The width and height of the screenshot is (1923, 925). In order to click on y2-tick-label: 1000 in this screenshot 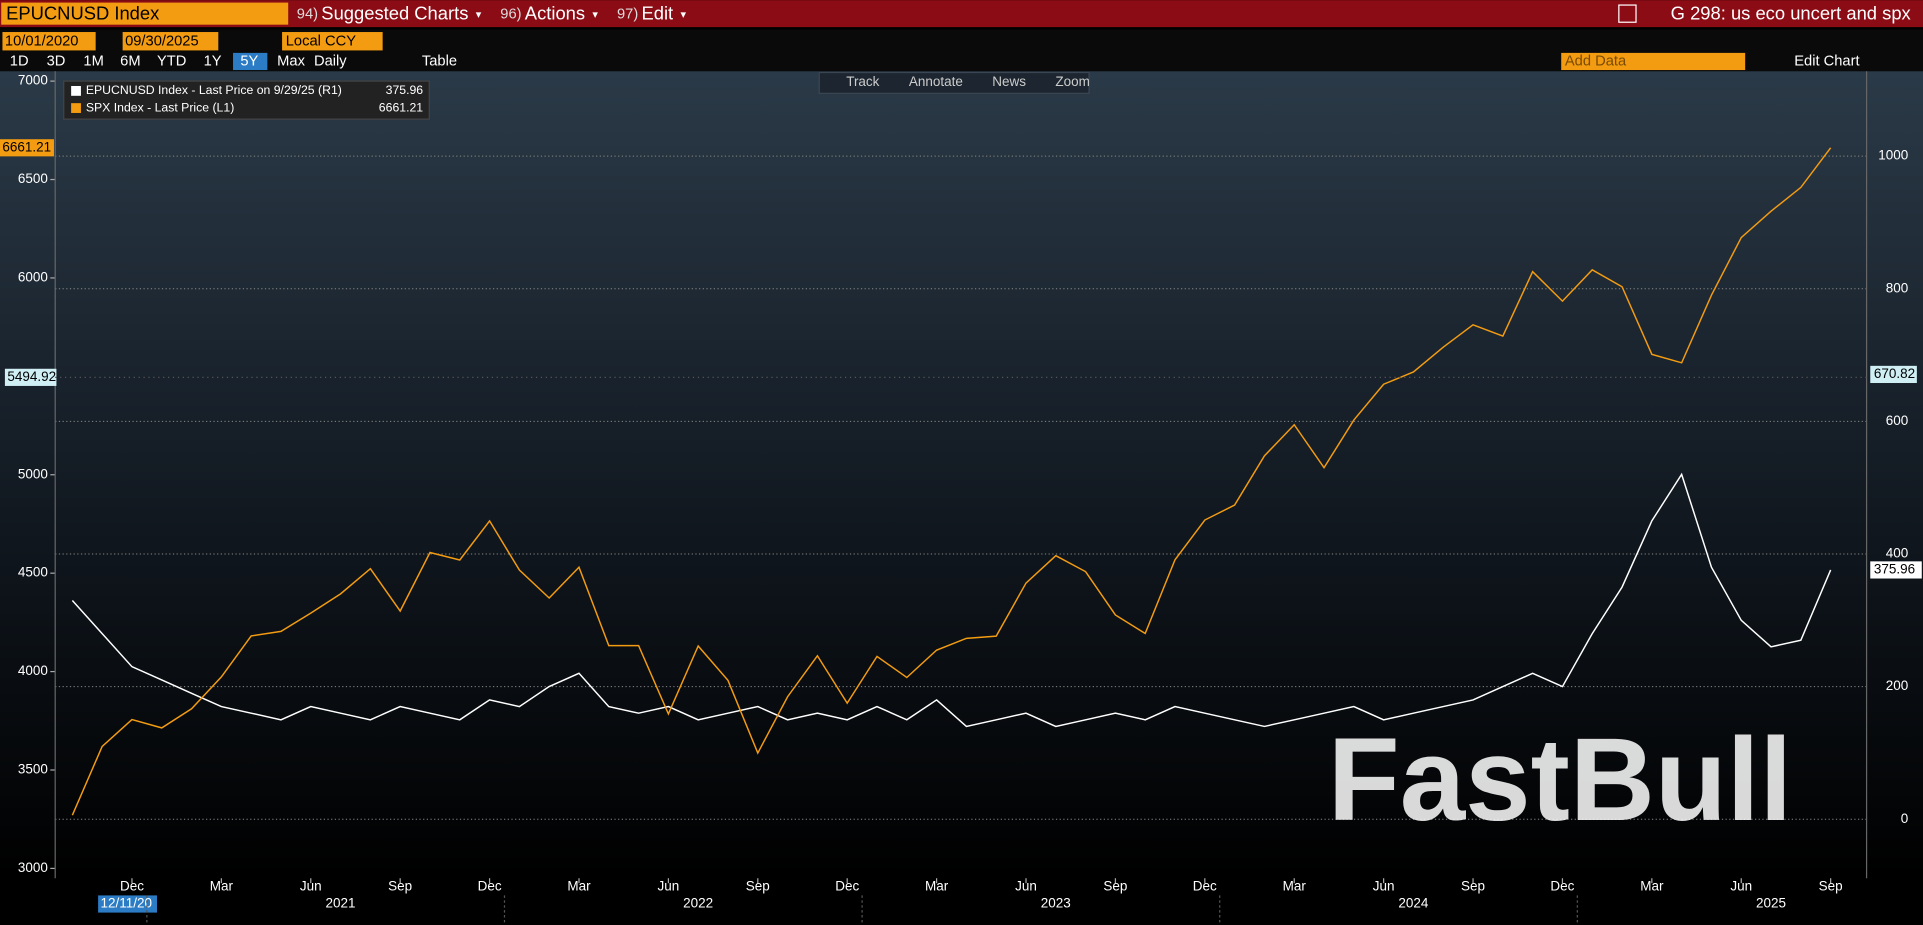, I will do `click(1893, 155)`.